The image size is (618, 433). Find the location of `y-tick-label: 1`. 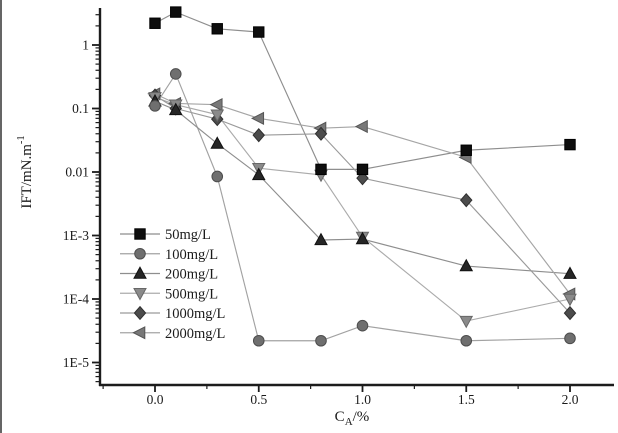

y-tick-label: 1 is located at coordinates (85, 45).